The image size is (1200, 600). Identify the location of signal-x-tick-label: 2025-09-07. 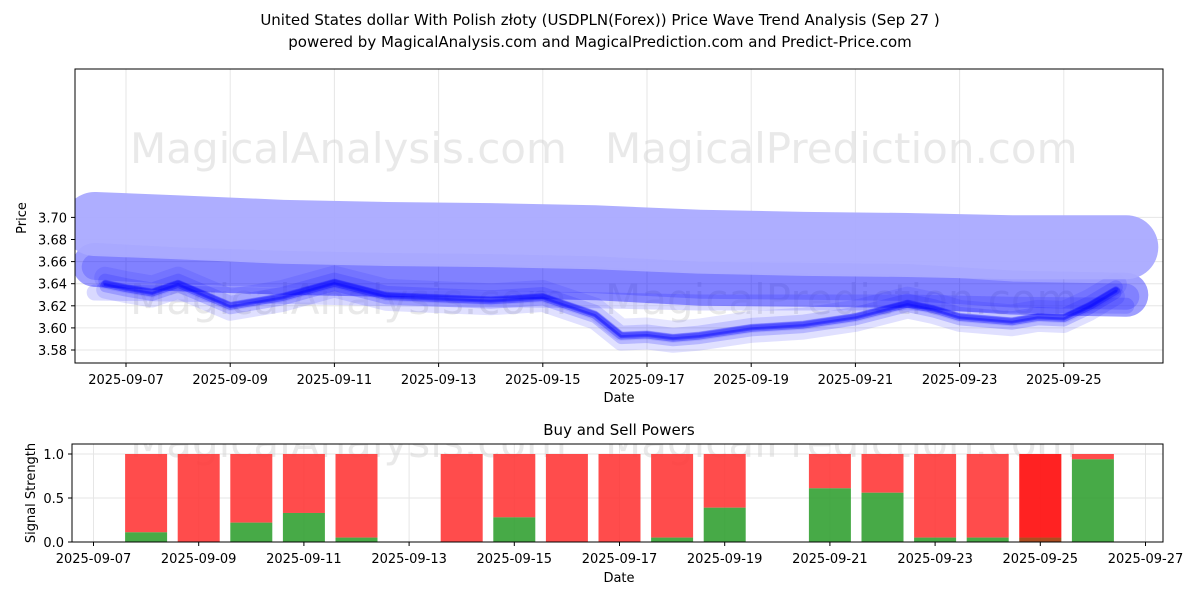
(94, 559).